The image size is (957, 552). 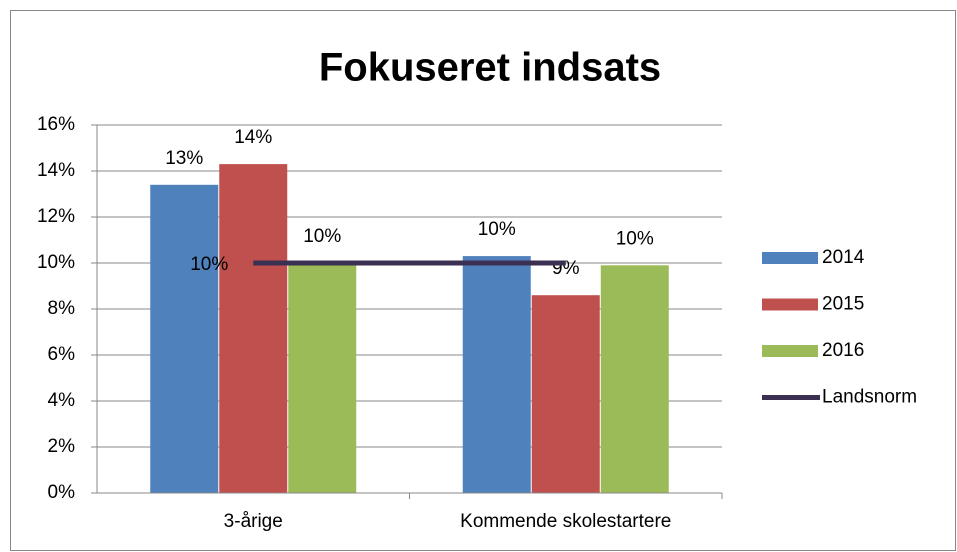 I want to click on y-tick-label: 8%, so click(x=62, y=308).